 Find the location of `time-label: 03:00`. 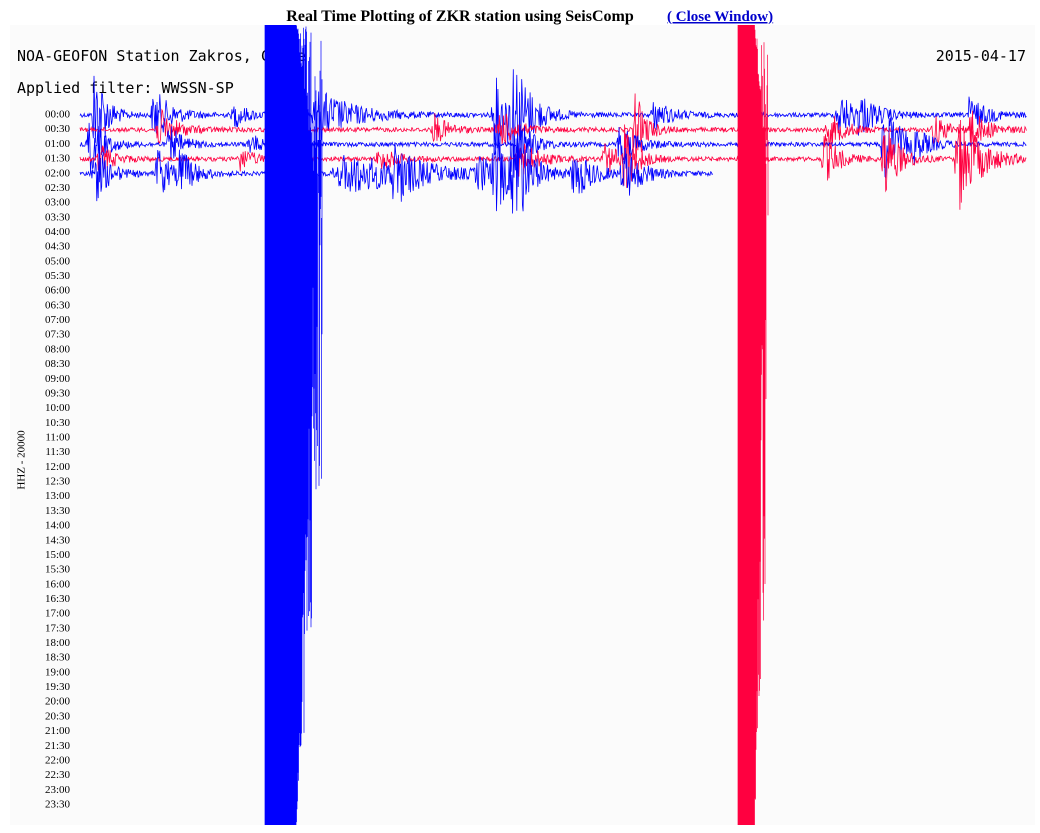

time-label: 03:00 is located at coordinates (58, 203).